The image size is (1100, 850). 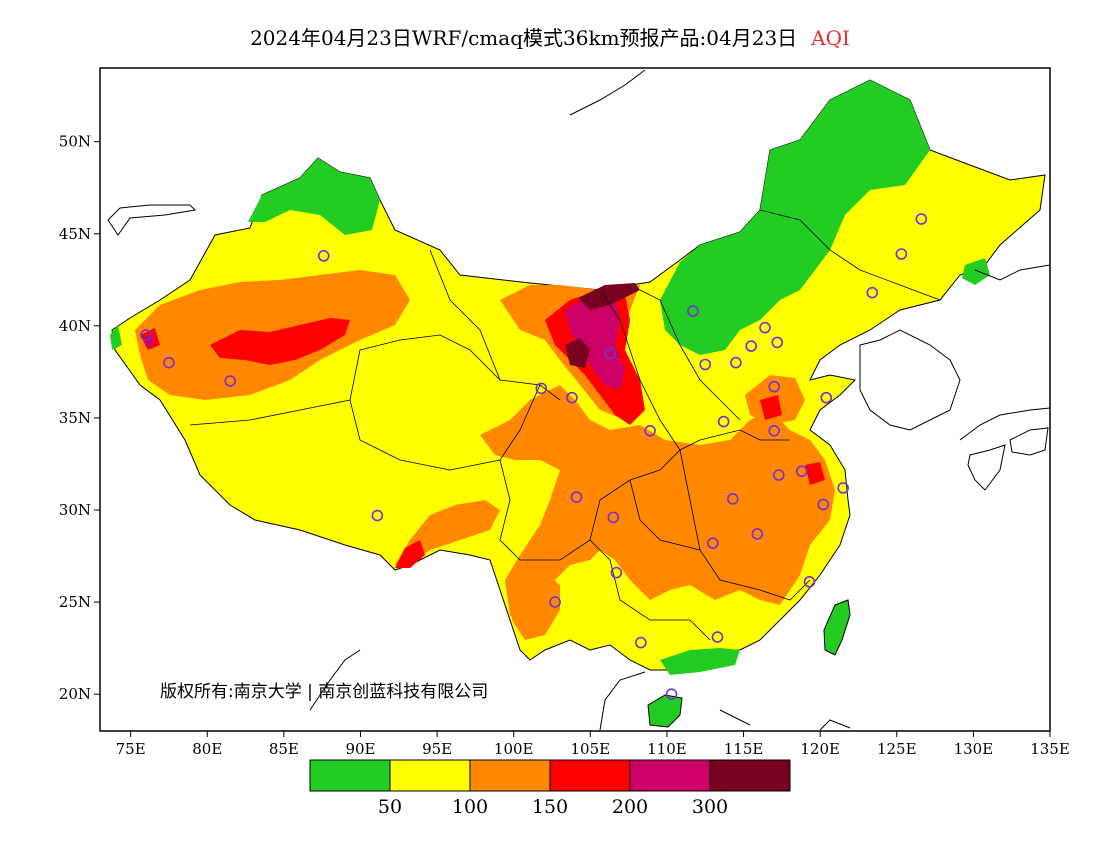 I want to click on aqi-magenta-desert, so click(x=595, y=342).